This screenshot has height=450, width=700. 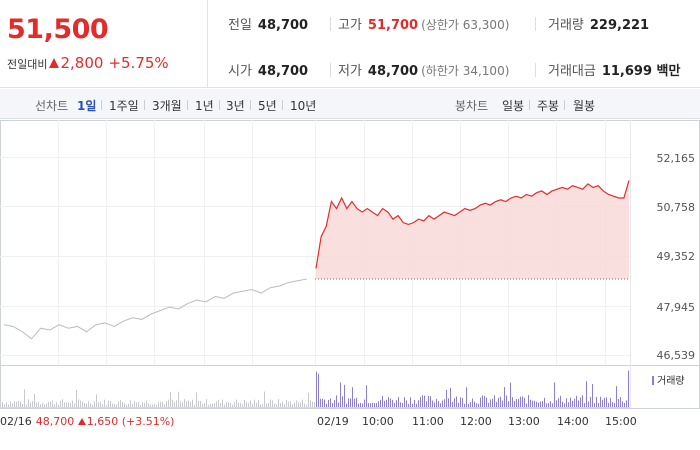 What do you see at coordinates (167, 106) in the screenshot?
I see `period-tab-3m: 3개월` at bounding box center [167, 106].